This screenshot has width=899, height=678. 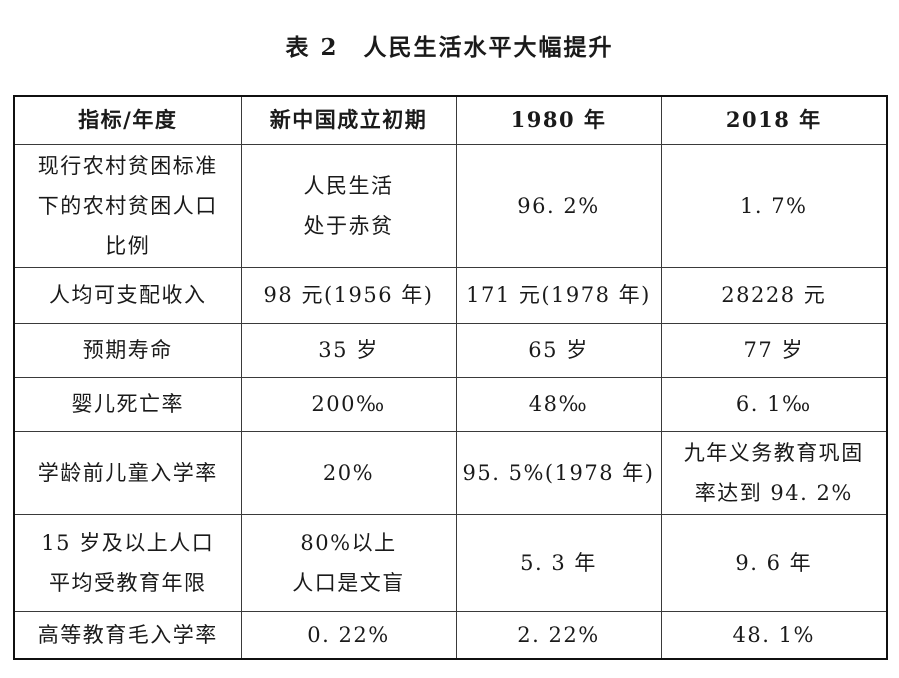 I want to click on table-cell: 65 岁, so click(x=558, y=350).